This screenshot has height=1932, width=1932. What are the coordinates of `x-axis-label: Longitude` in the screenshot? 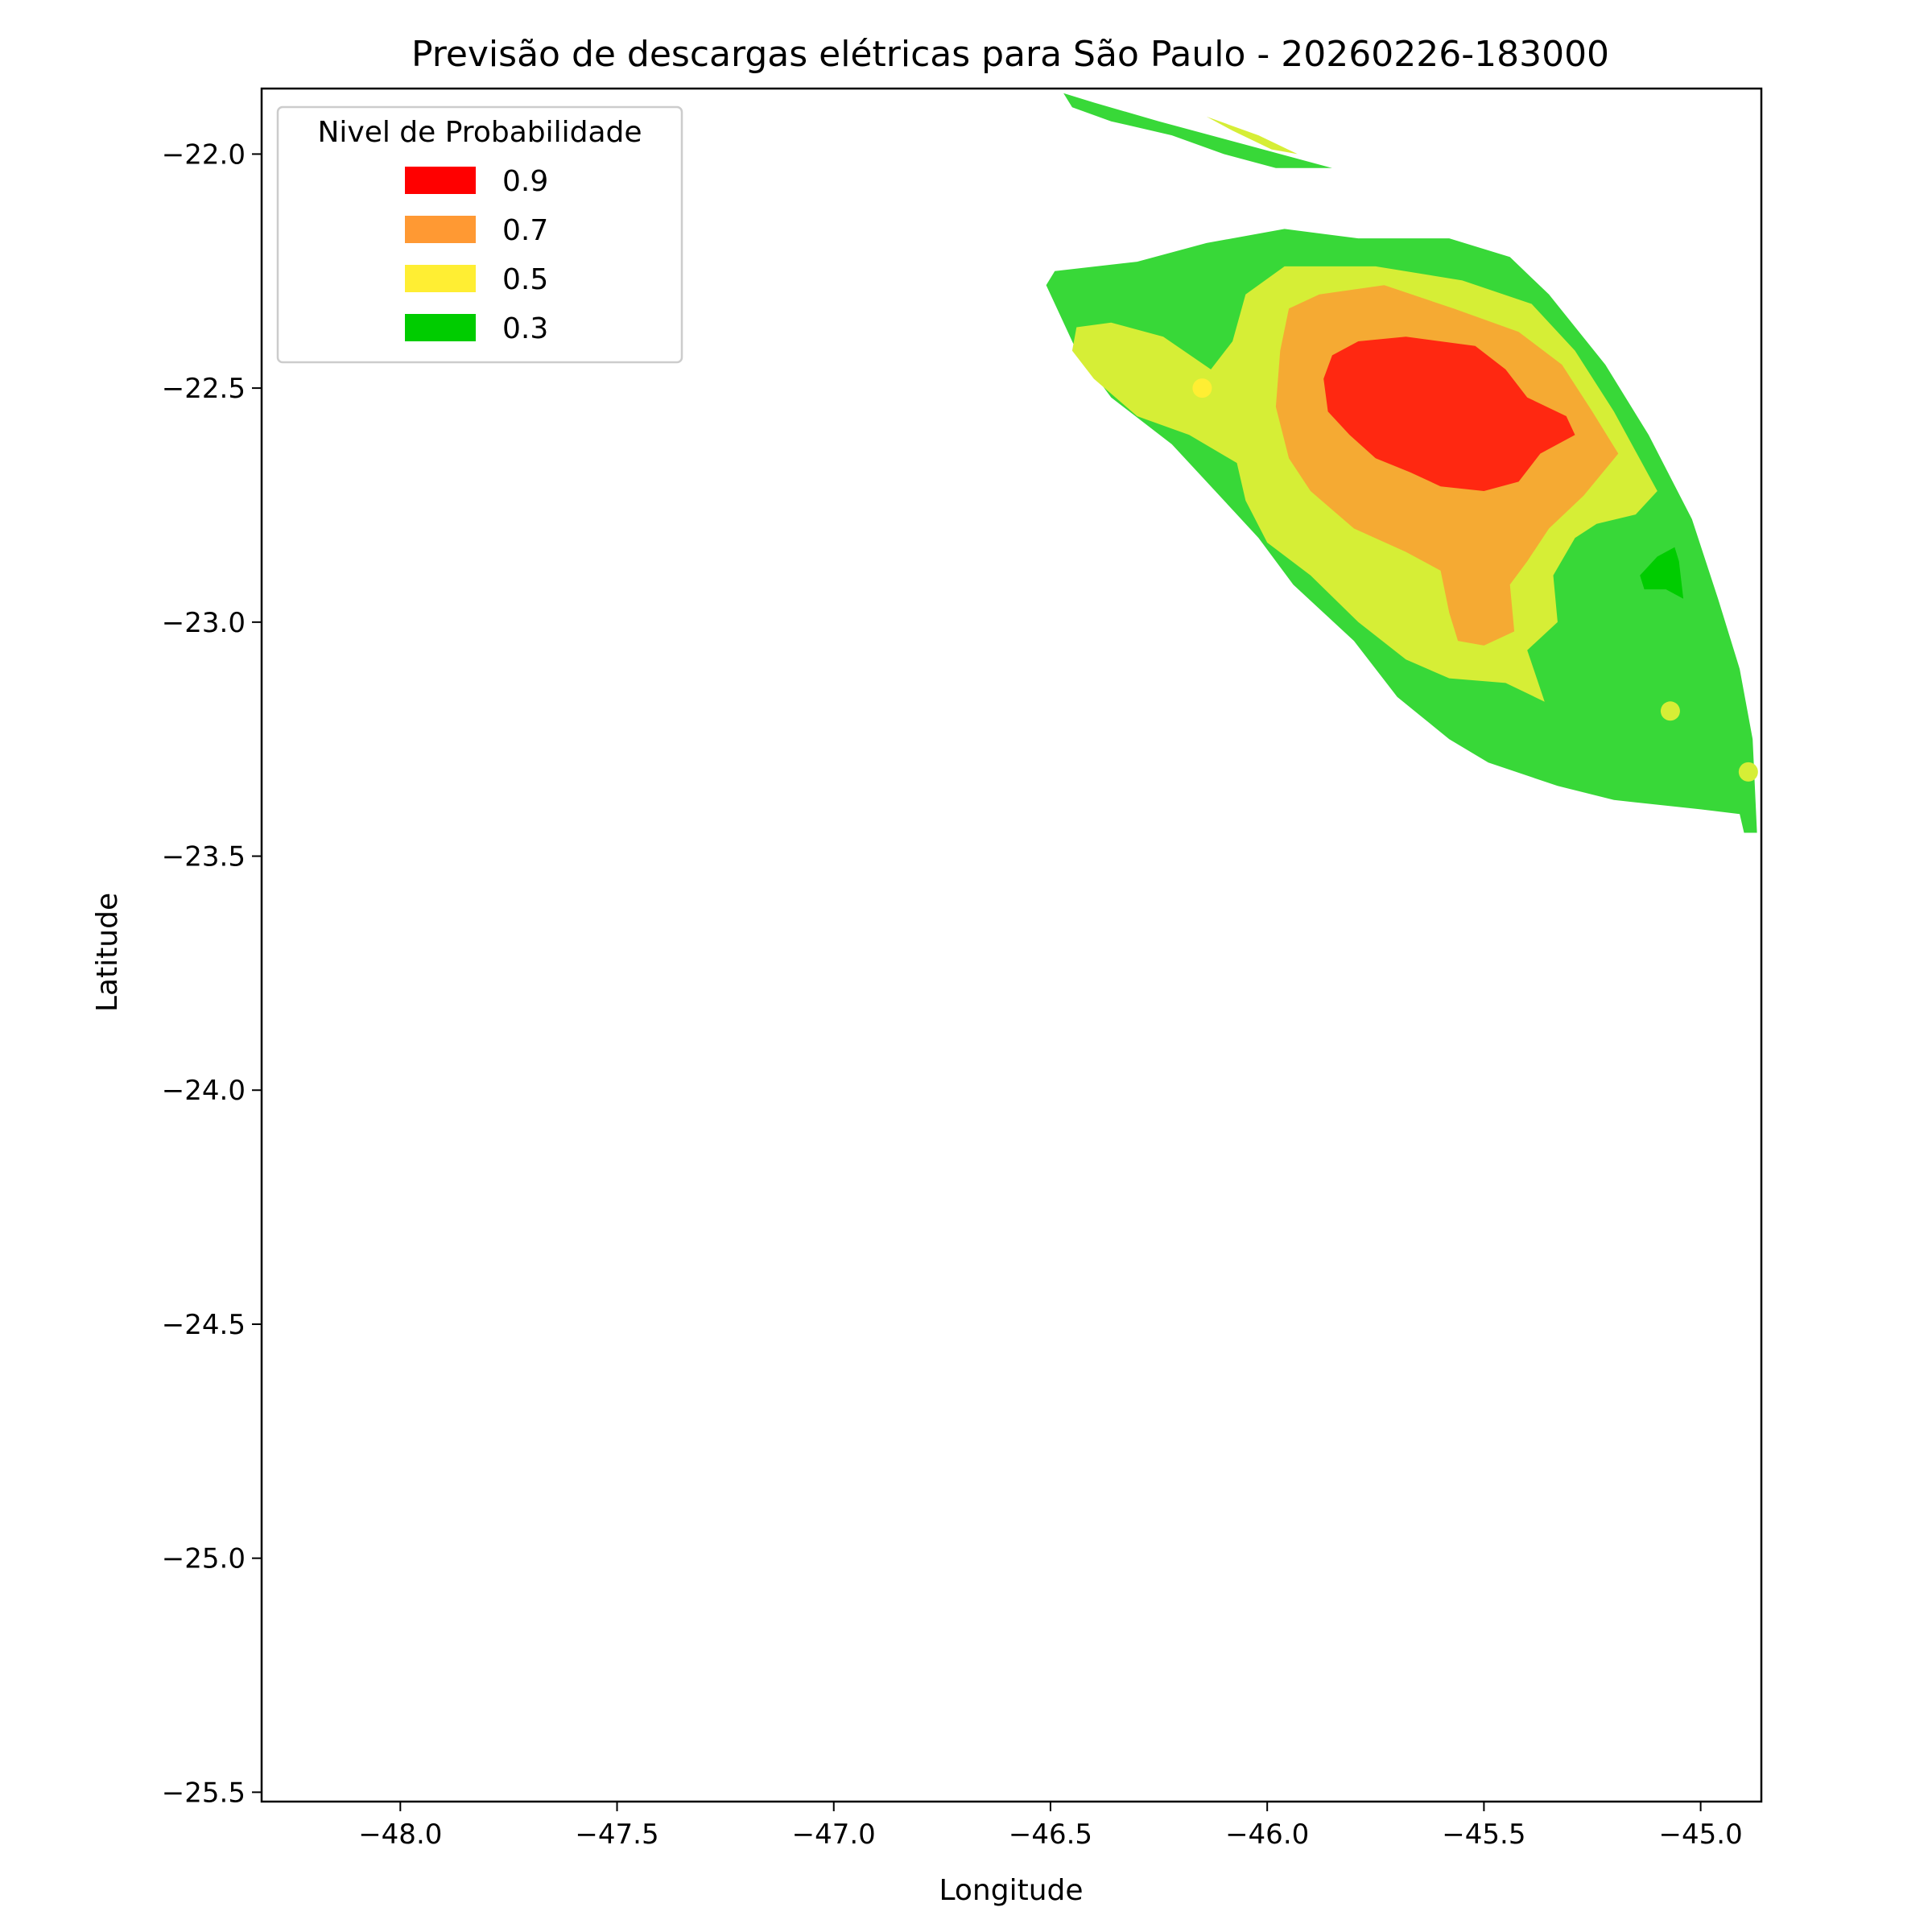 It's located at (1011, 1890).